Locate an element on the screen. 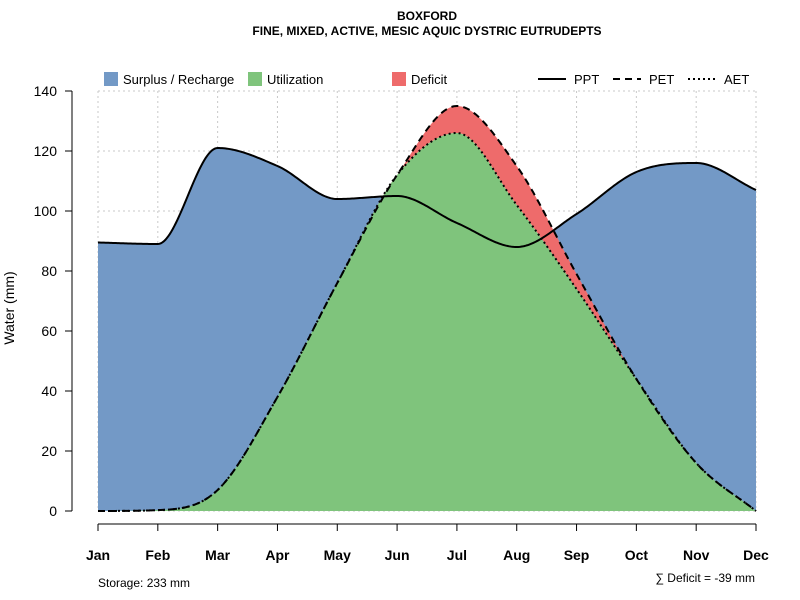 Image resolution: width=800 pixels, height=600 pixels. legend-swatch-utilization is located at coordinates (255, 79).